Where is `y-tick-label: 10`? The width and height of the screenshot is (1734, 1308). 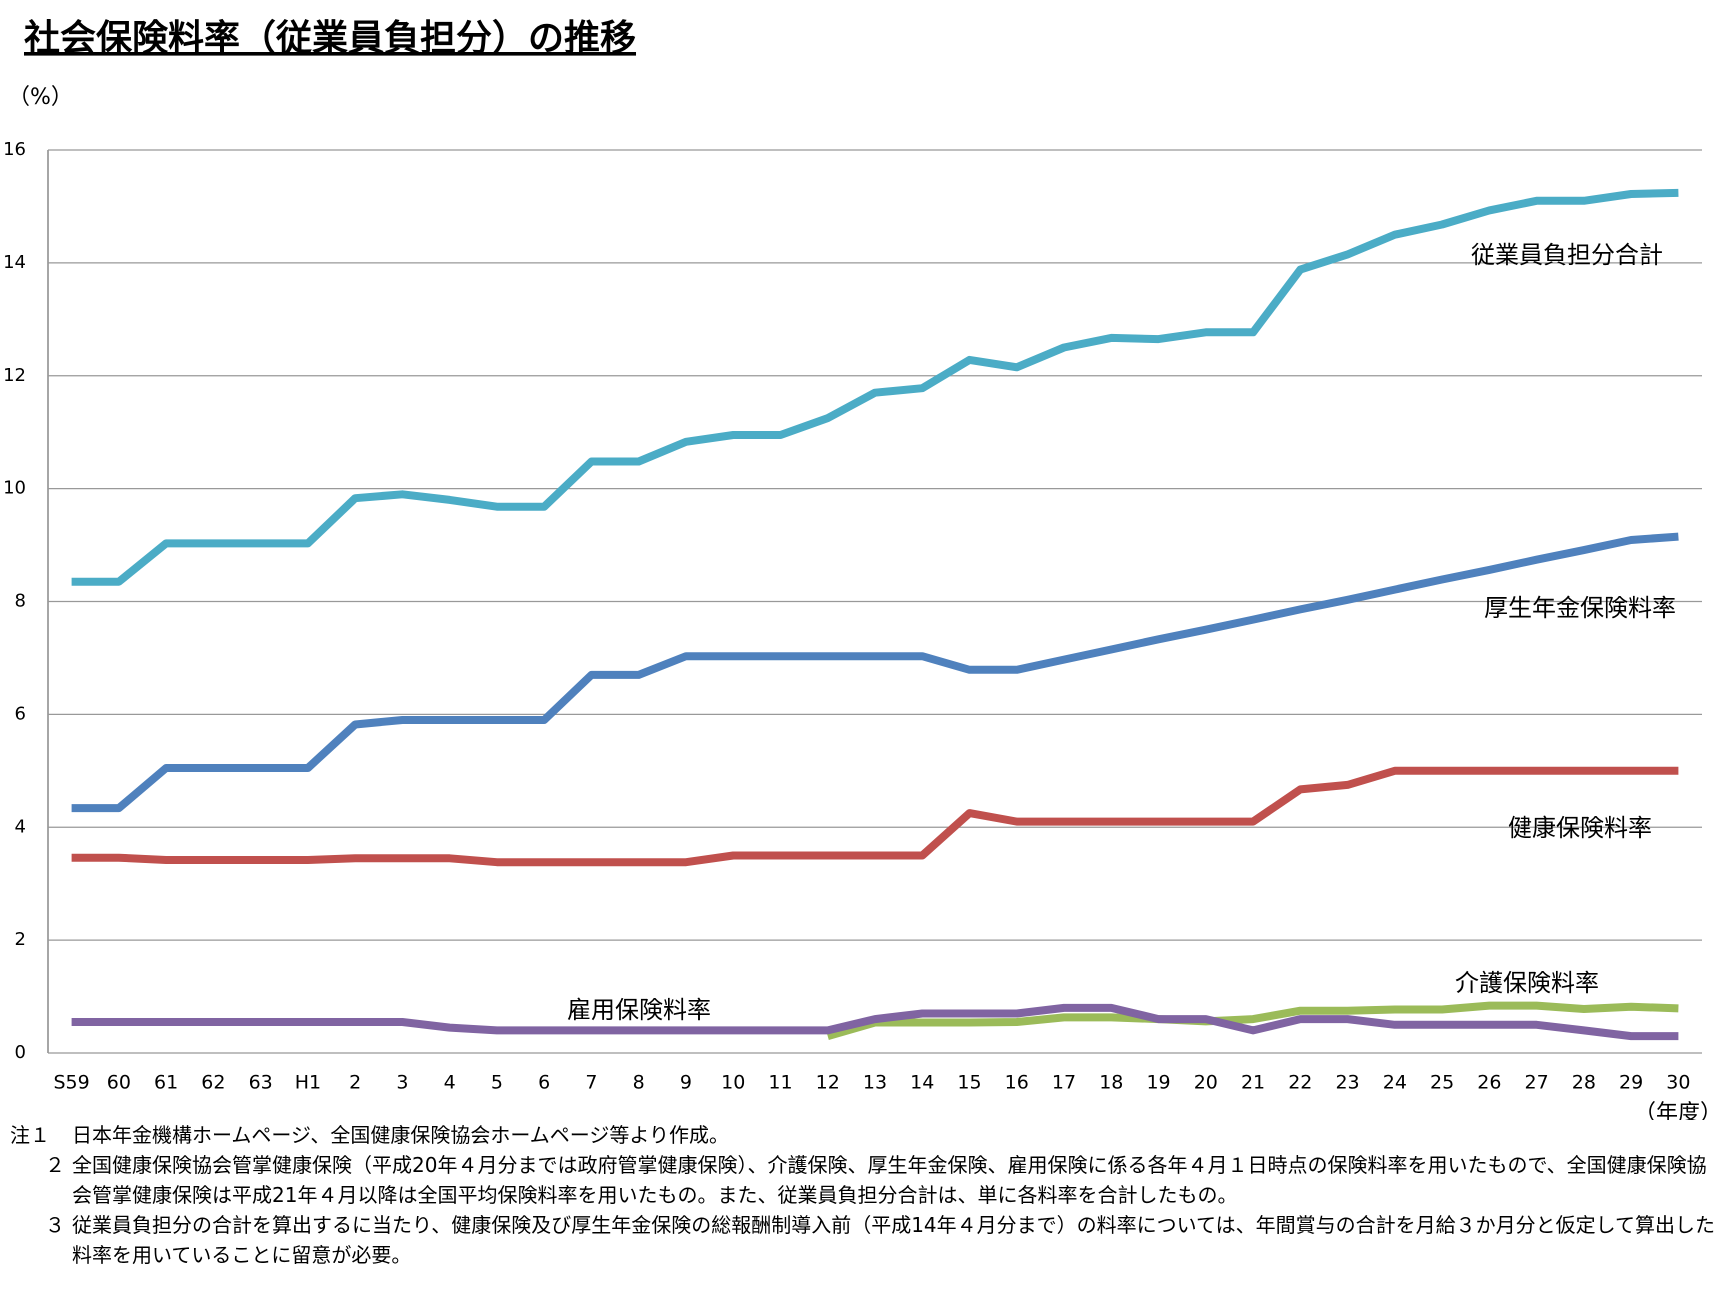 y-tick-label: 10 is located at coordinates (14, 488).